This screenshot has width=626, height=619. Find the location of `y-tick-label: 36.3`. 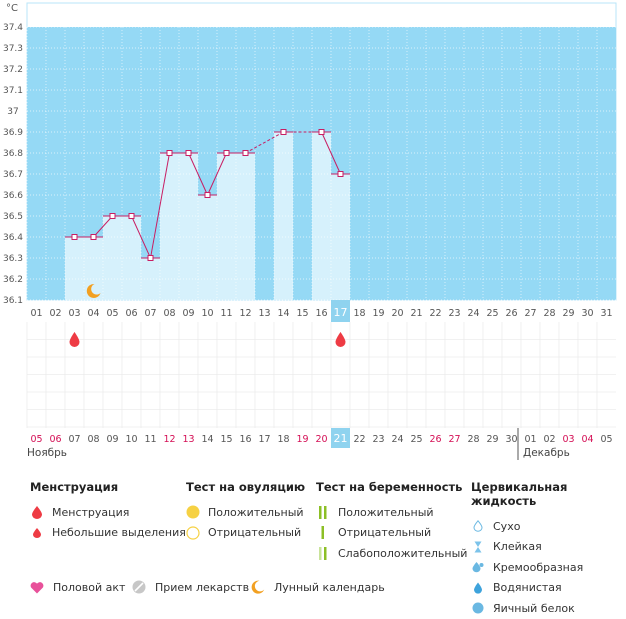

y-tick-label: 36.3 is located at coordinates (13, 259).